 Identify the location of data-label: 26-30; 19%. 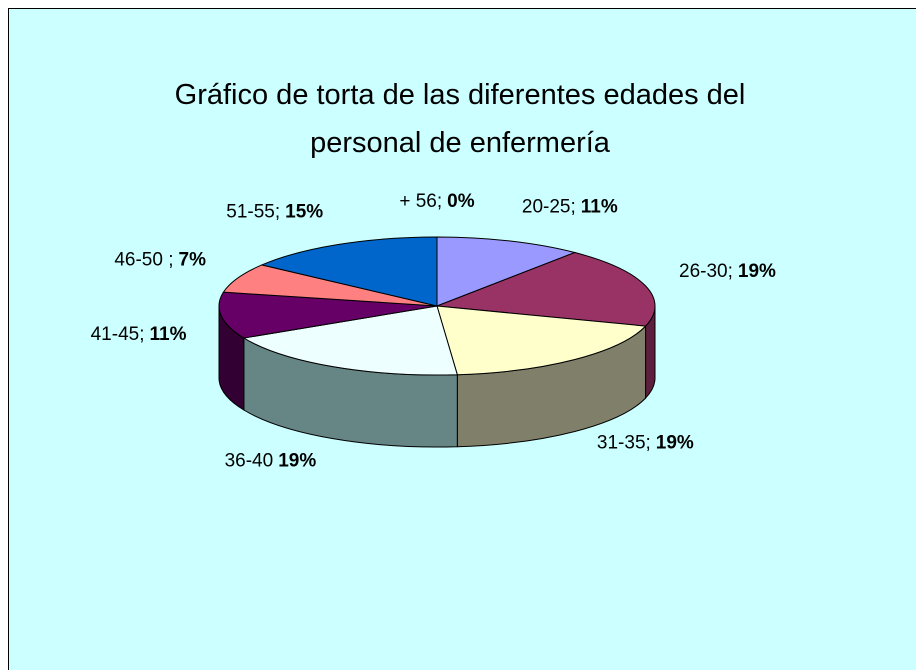
(727, 271).